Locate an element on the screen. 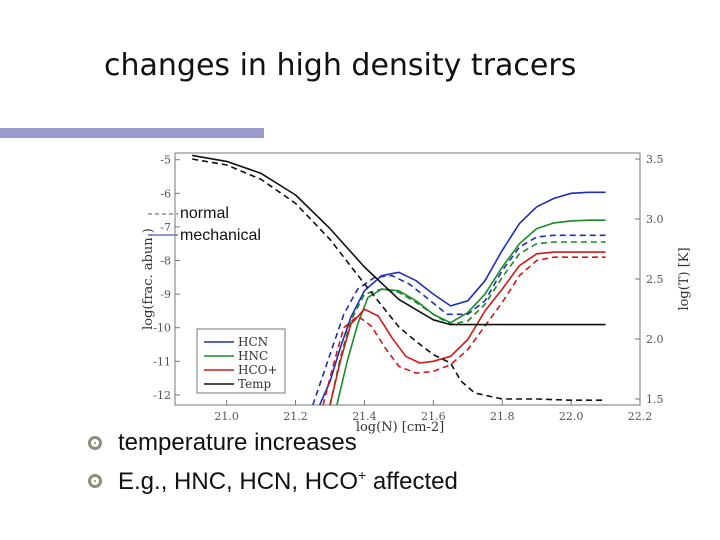 Image resolution: width=720 pixels, height=540 pixels. bullet-text-main: E.g., HNC, HCN, HCO is located at coordinates (238, 481).